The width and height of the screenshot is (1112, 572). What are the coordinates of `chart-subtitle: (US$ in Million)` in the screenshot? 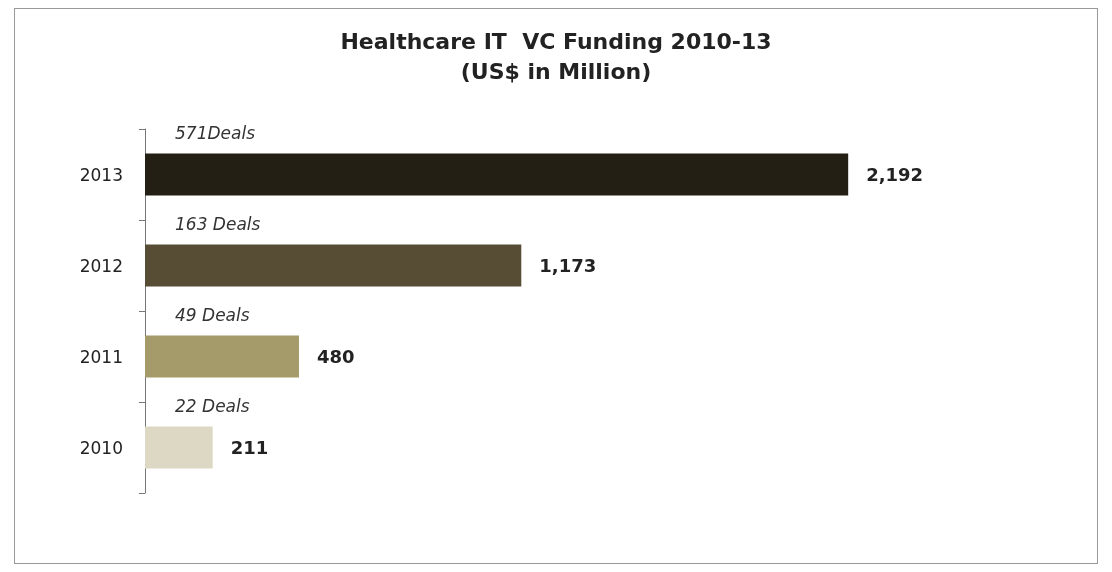 It's located at (556, 71).